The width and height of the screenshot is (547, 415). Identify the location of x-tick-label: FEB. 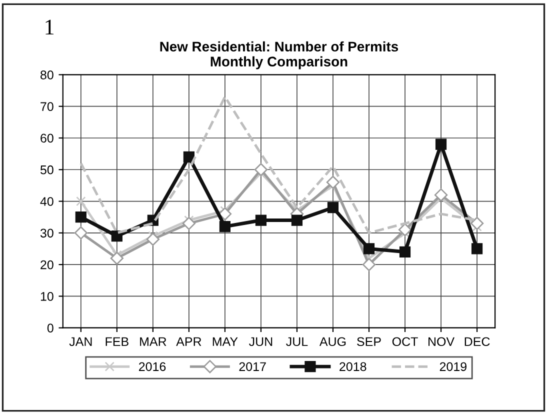
(117, 341).